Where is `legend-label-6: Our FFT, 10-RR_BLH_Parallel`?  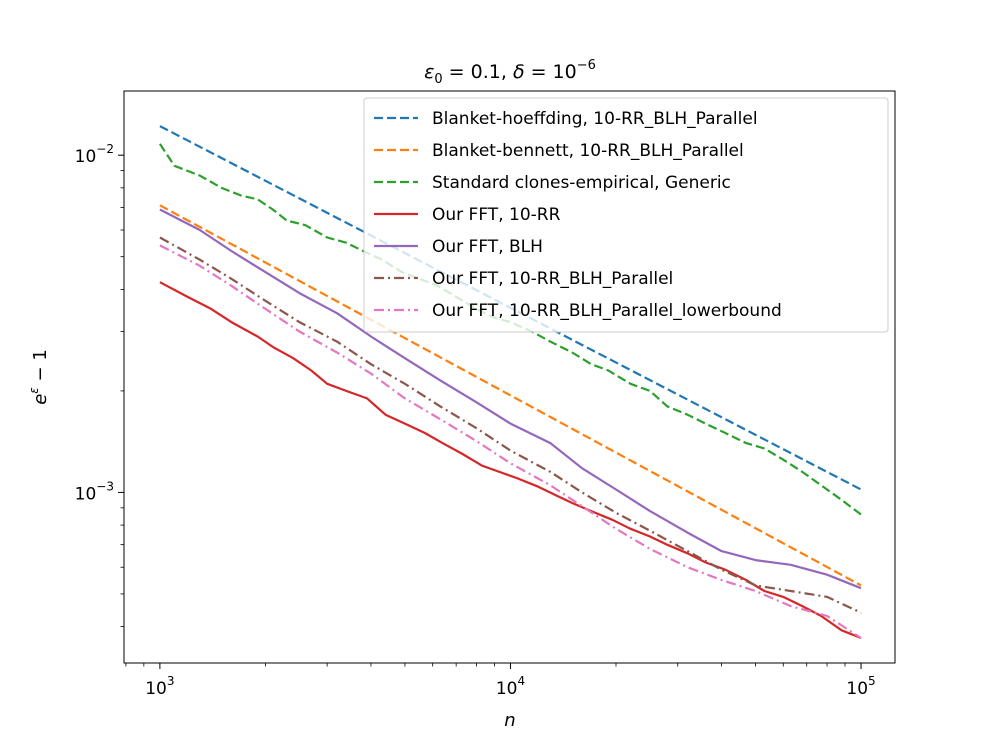
legend-label-6: Our FFT, 10-RR_BLH_Parallel is located at coordinates (552, 279).